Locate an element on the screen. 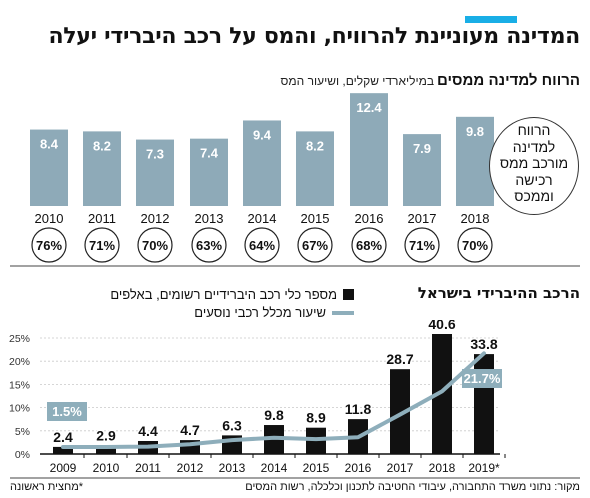 The height and width of the screenshot is (498, 590). hybrid-value-label: 11.8 is located at coordinates (358, 409).